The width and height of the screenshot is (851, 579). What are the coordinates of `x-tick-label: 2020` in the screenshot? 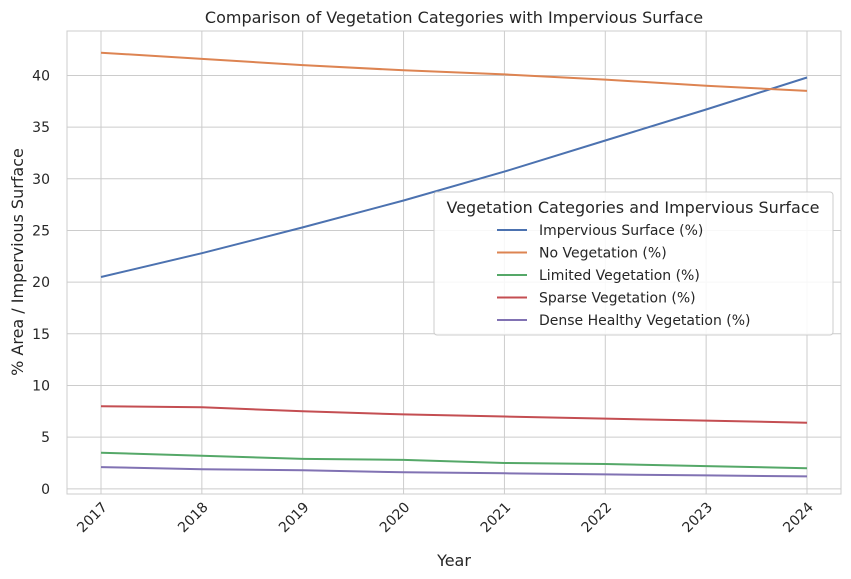 It's located at (395, 518).